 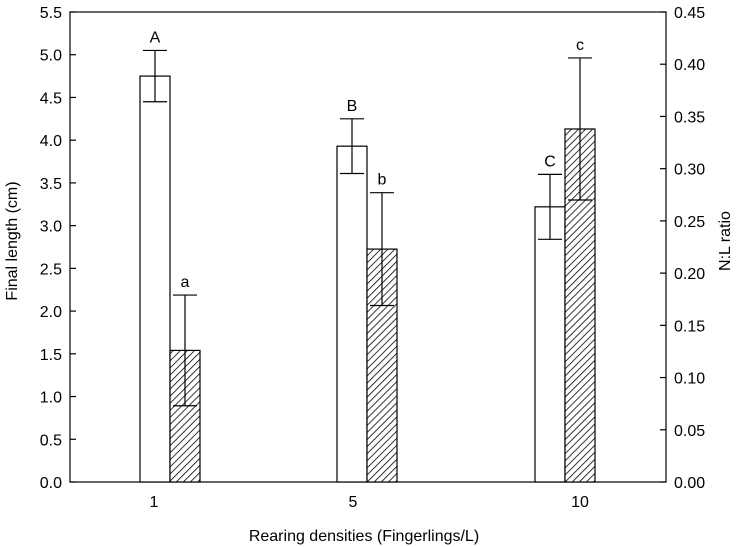 I want to click on y-tick-label: 3.5, so click(x=51, y=184).